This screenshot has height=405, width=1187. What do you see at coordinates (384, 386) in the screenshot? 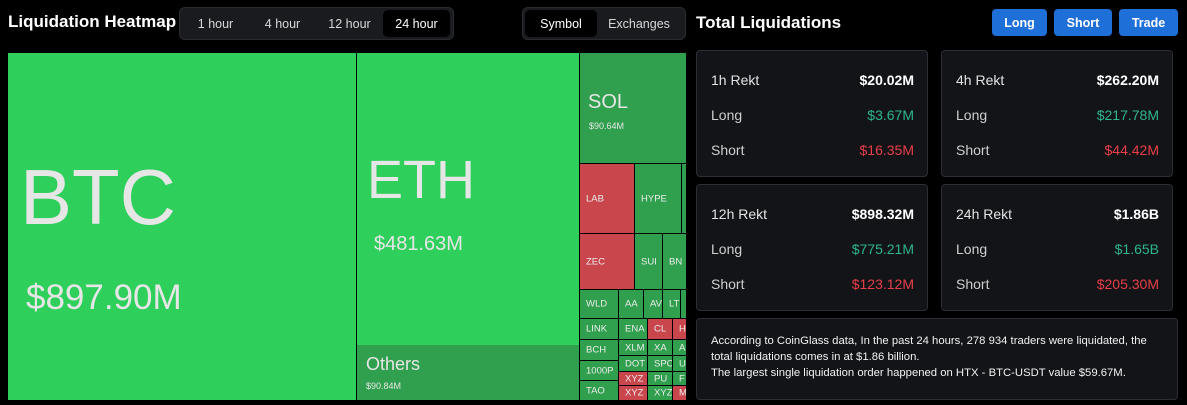
I see `tile-value: $90.84M` at bounding box center [384, 386].